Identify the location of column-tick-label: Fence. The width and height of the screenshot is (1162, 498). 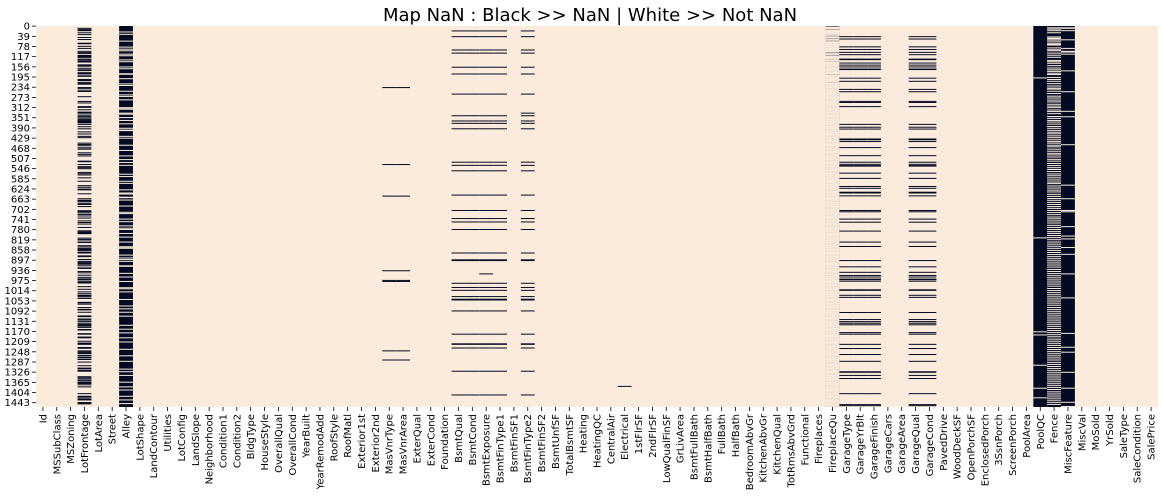
(1055, 428).